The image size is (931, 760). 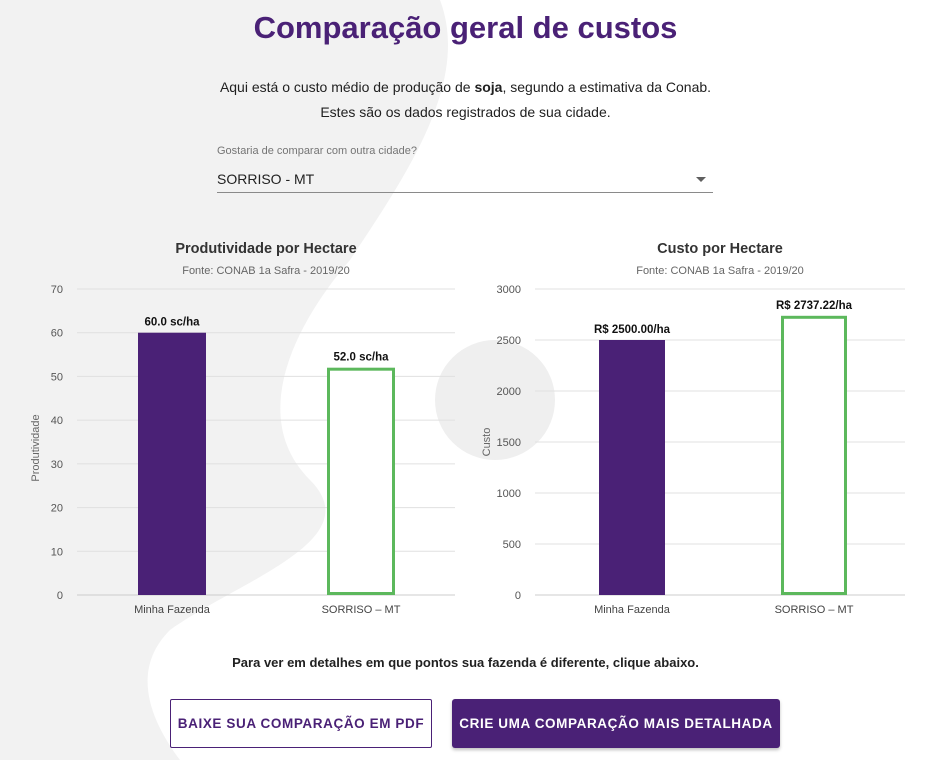 What do you see at coordinates (701, 179) in the screenshot?
I see `chevron-down-icon` at bounding box center [701, 179].